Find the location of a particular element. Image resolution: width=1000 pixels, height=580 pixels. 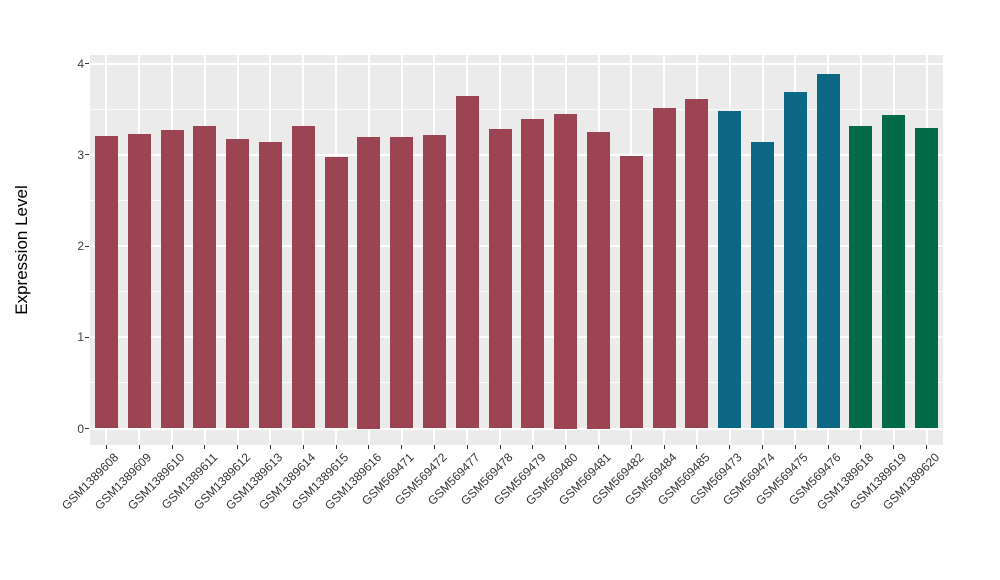

y-tick-label: 2 is located at coordinates (80, 246).